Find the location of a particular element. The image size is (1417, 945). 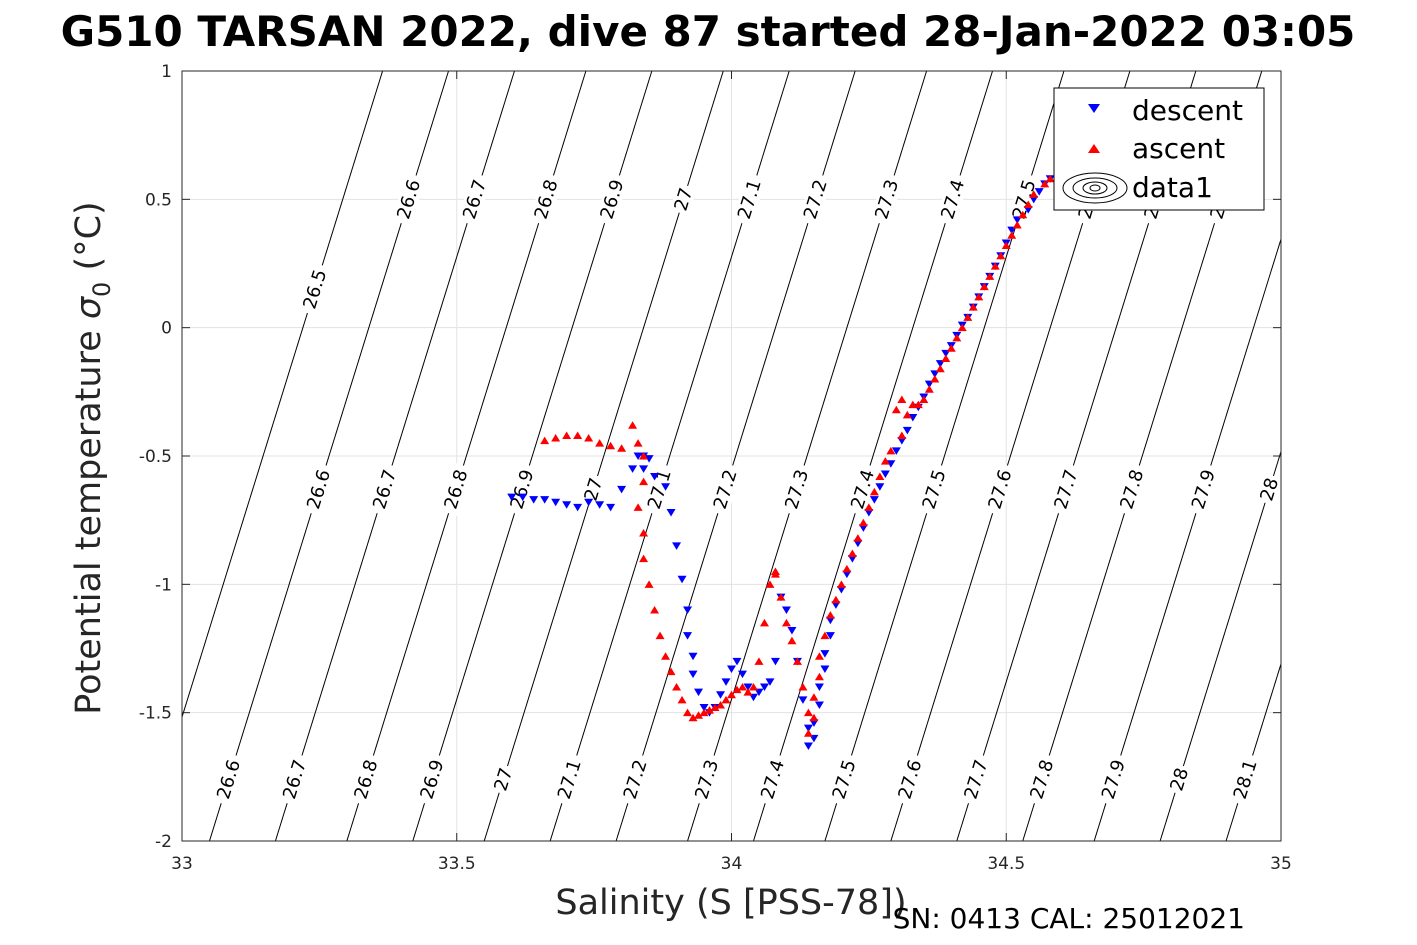

legend-ascent-label: ascent is located at coordinates (1178, 148).